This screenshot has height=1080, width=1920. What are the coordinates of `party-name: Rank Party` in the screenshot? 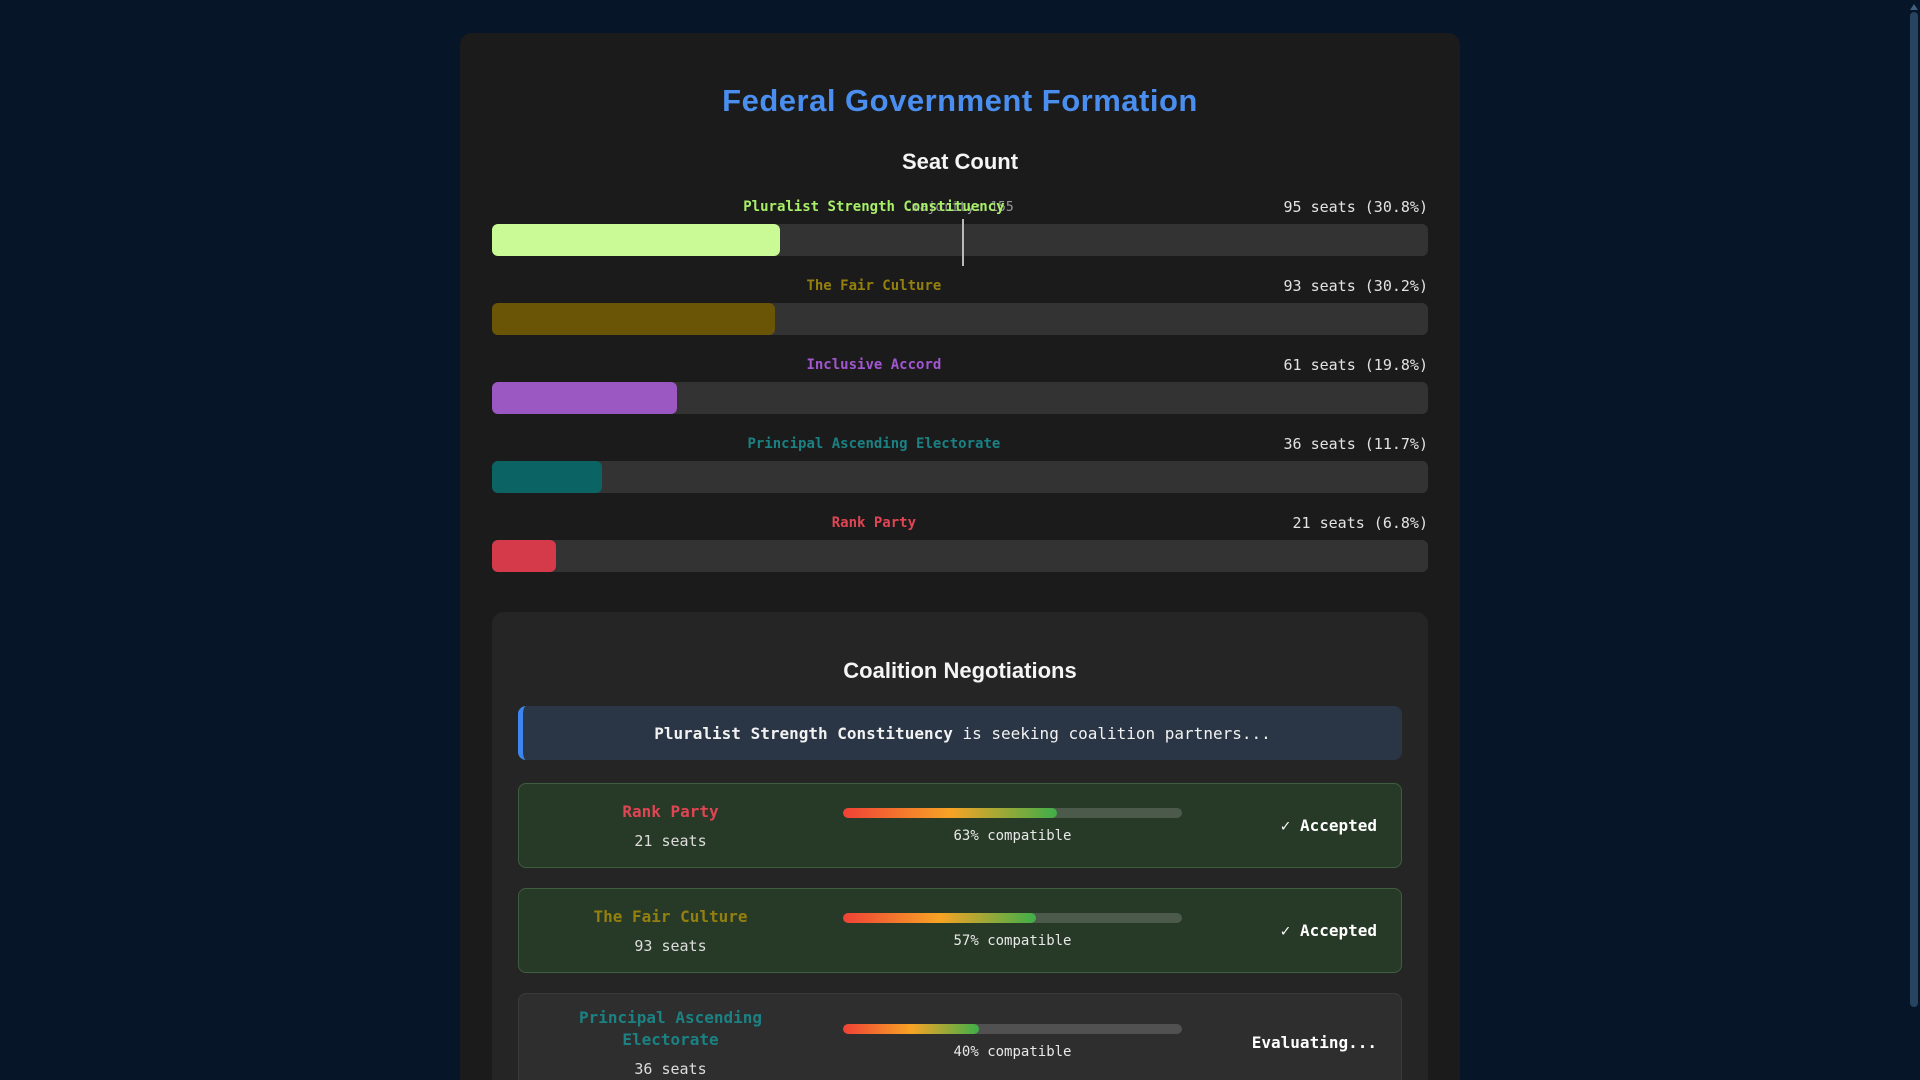 It's located at (874, 523).